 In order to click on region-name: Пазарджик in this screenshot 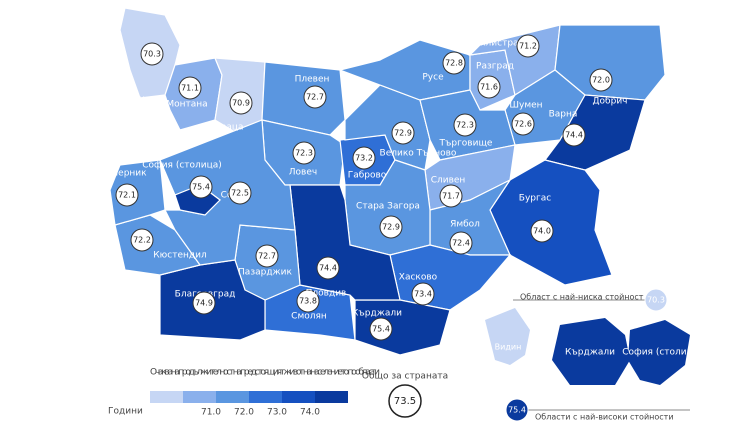, I will do `click(265, 273)`.